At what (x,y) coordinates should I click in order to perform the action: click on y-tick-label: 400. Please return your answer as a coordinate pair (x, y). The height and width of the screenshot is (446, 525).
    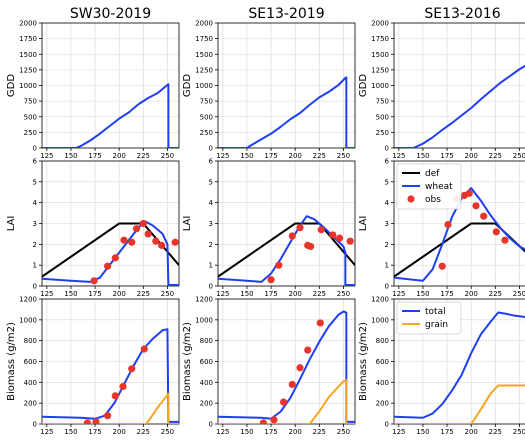
    Looking at the image, I should click on (206, 383).